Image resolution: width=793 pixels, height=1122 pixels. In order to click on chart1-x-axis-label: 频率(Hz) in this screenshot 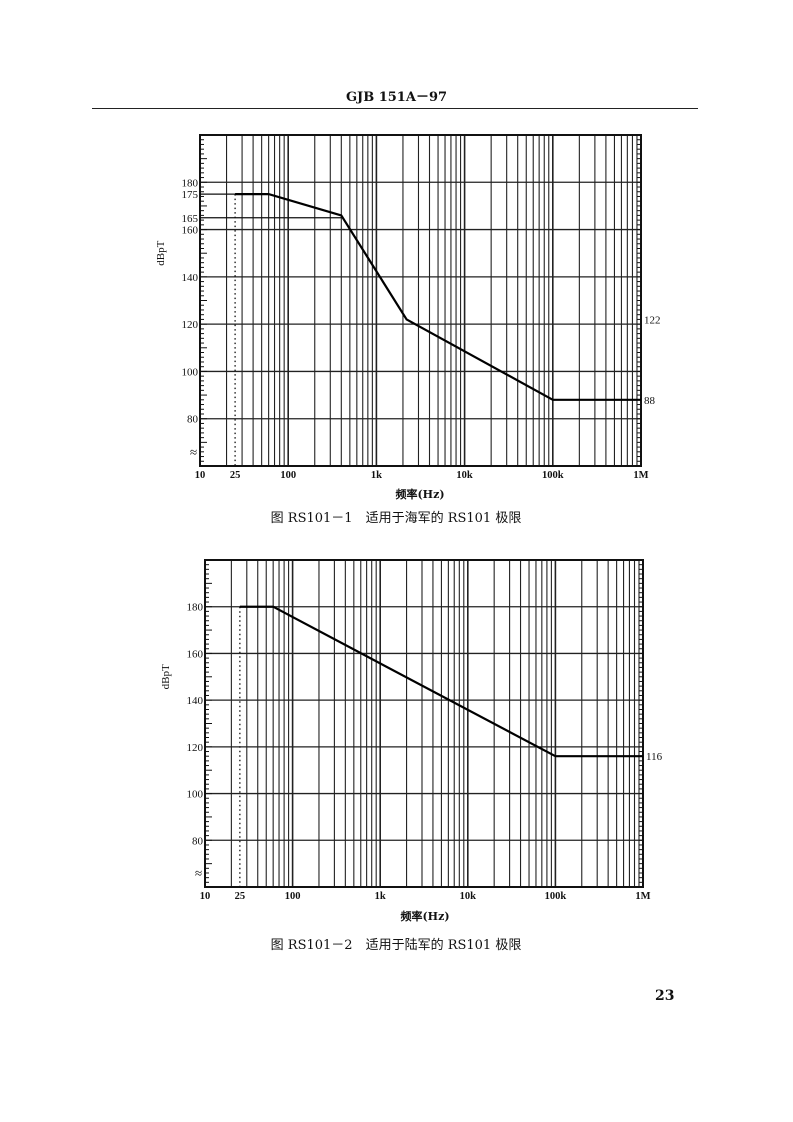, I will do `click(420, 494)`.